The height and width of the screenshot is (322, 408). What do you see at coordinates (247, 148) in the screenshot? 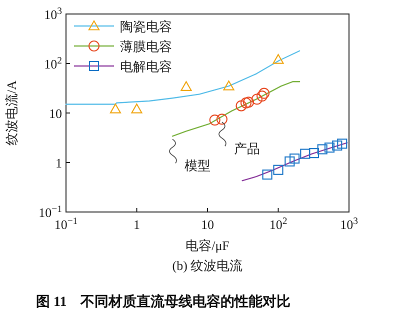
I see `annotation: 产品` at bounding box center [247, 148].